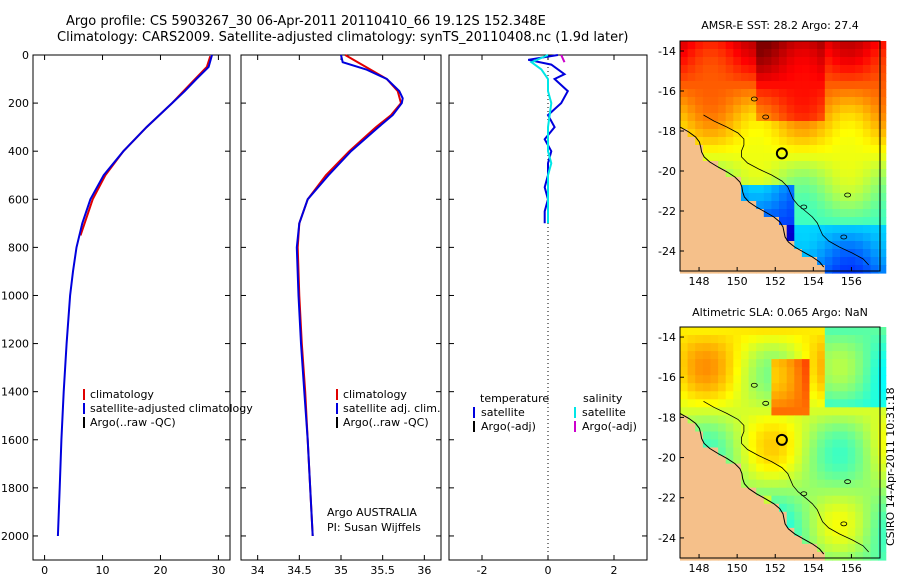 This screenshot has height=580, width=900. I want to click on sst-map-xtick-label: 150, so click(737, 281).